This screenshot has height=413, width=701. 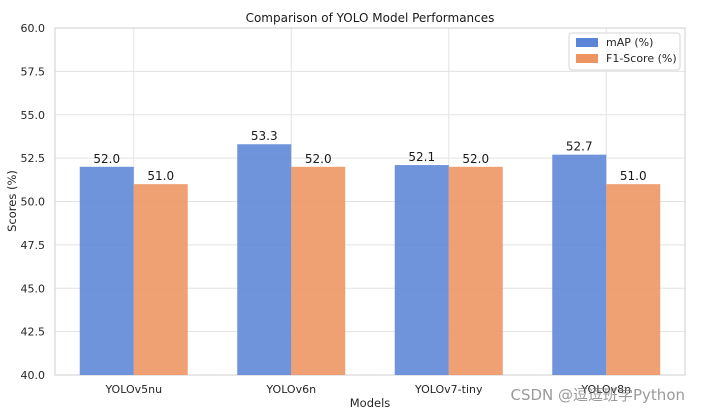 I want to click on y-tick-labels: 40.0 42.5 45.0 47.5 50.0 52.5 55.0 57.5 60.0, so click(x=33, y=202).